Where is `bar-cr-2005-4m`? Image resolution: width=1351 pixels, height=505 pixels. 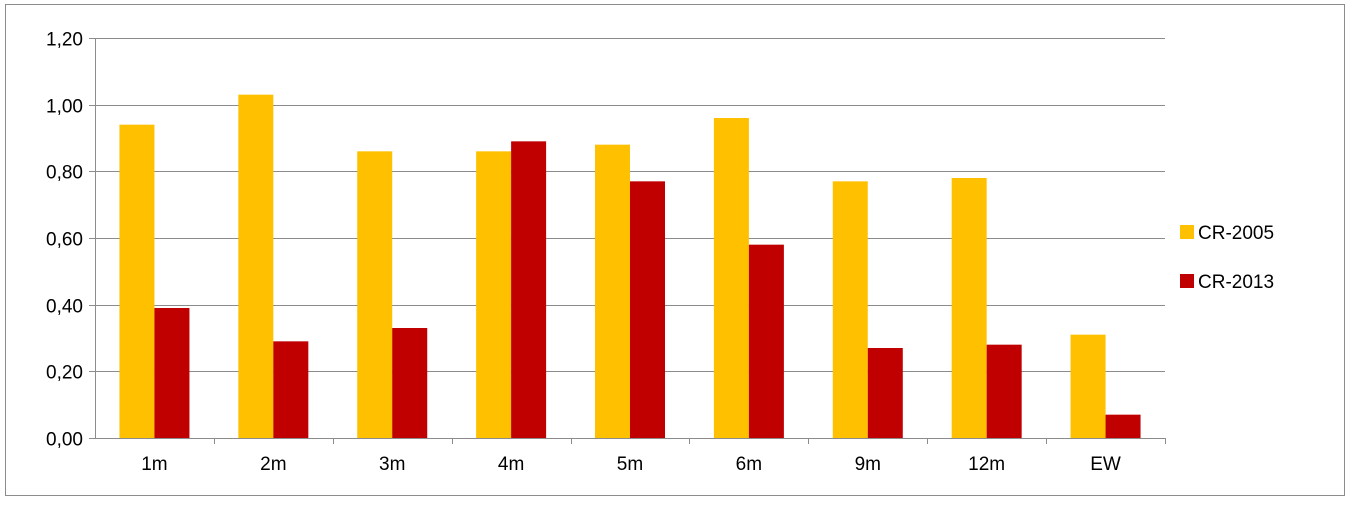 bar-cr-2005-4m is located at coordinates (494, 295).